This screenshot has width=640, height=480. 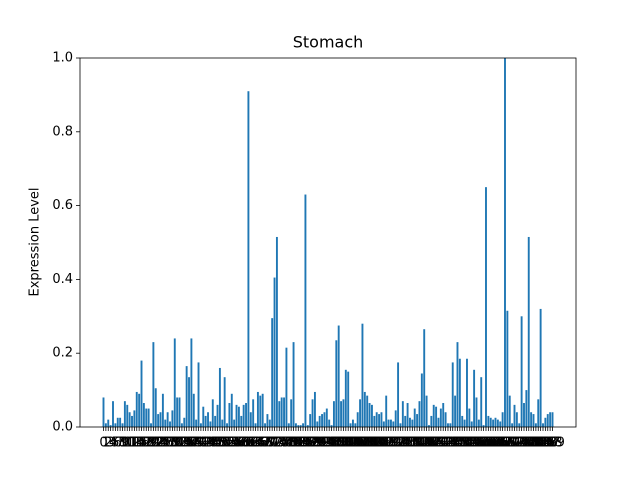 I want to click on x-tick-label: 109, so click(x=362, y=443).